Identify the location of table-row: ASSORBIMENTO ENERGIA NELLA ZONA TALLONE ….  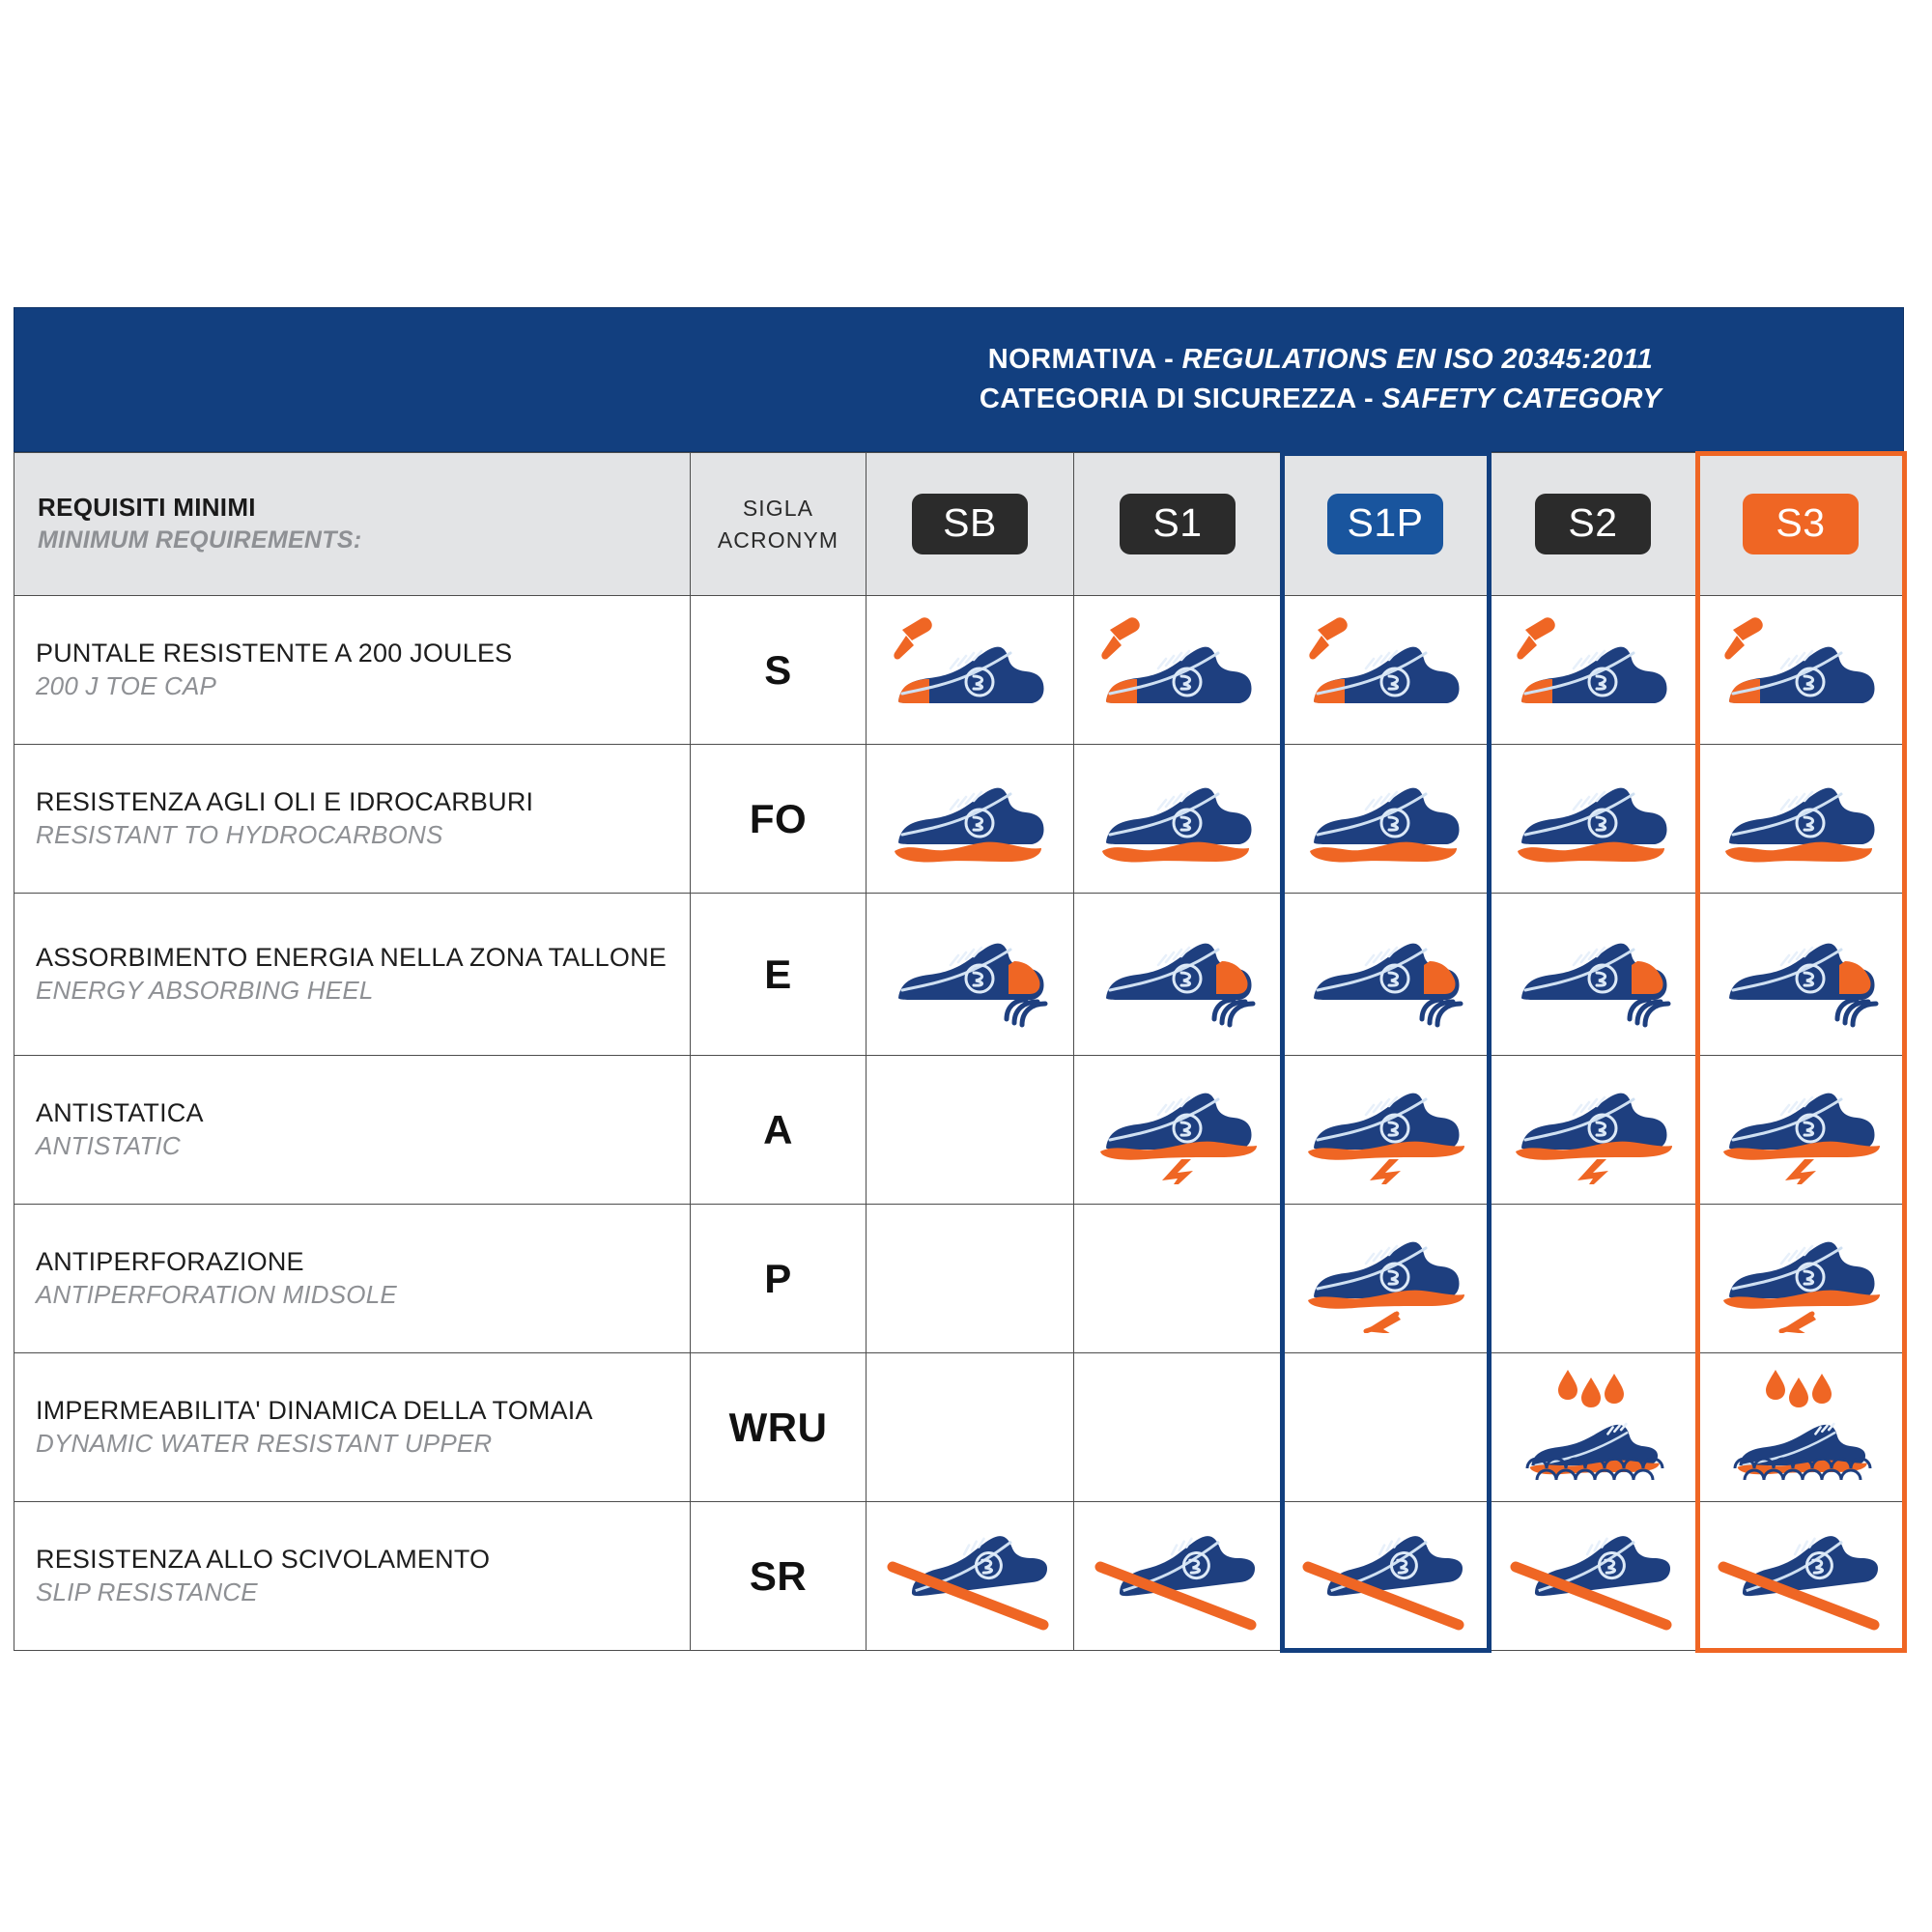
(959, 974).